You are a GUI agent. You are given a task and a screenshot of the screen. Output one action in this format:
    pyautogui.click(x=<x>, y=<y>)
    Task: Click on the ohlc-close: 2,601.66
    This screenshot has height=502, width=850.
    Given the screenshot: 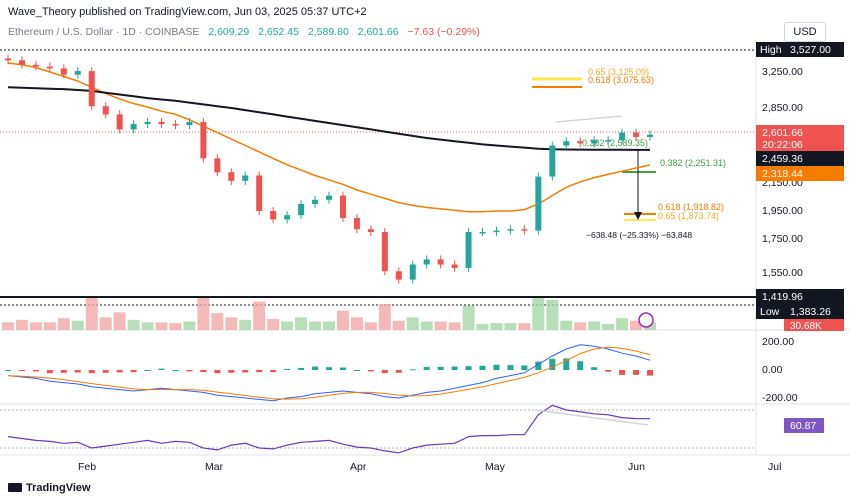 What is the action you would take?
    pyautogui.click(x=378, y=32)
    